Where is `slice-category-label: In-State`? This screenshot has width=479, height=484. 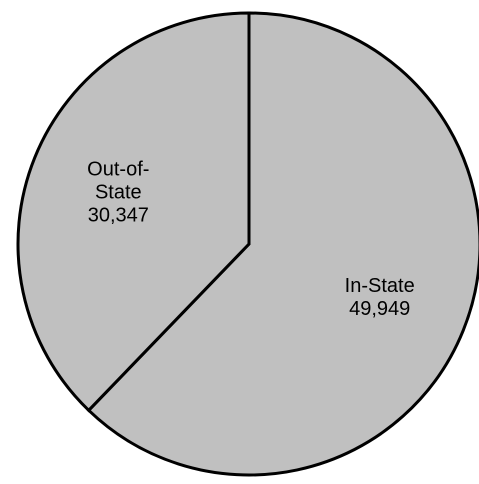 slice-category-label: In-State is located at coordinates (380, 286).